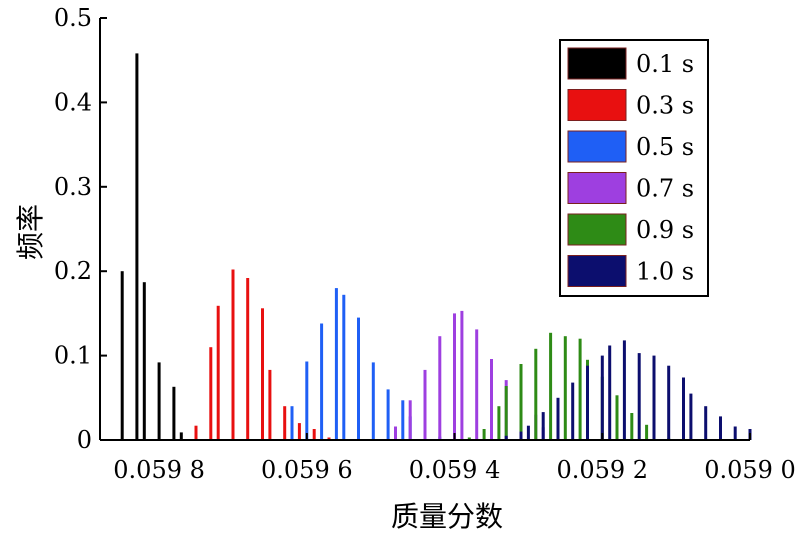 Image resolution: width=801 pixels, height=535 pixels. Describe the element at coordinates (307, 470) in the screenshot. I see `x-tick-label: 0.059 6` at that location.